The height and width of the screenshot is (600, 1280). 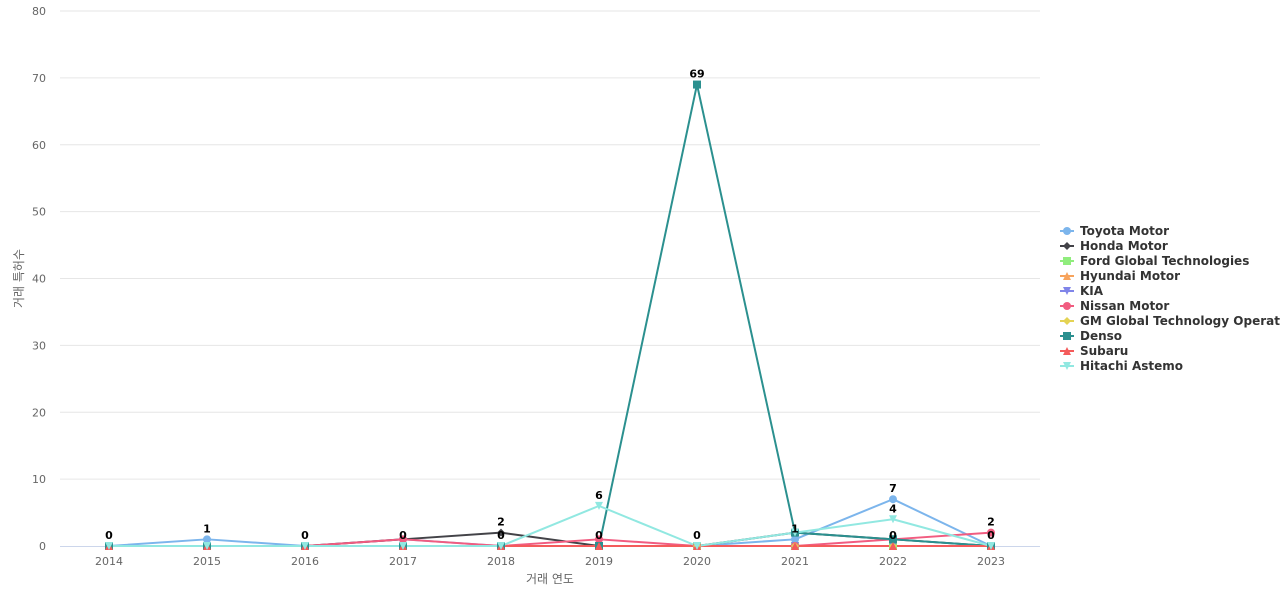 I want to click on legend-item: Toyota Motor, so click(x=1114, y=231).